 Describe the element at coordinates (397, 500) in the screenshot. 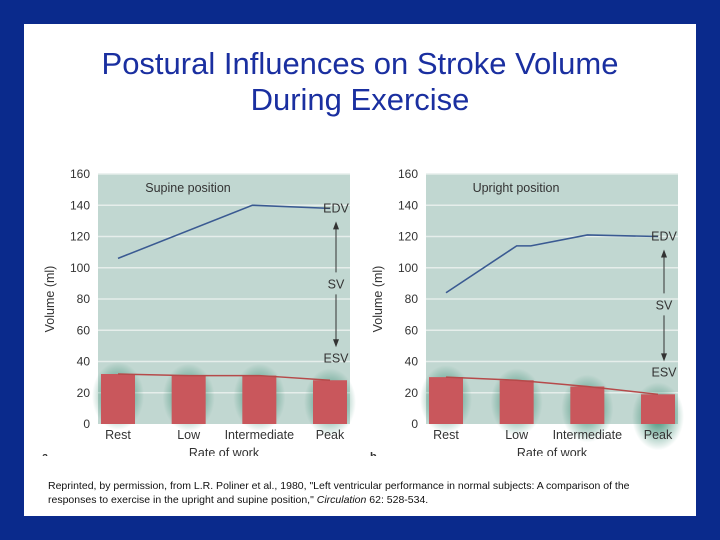

I see `credit-suffix: 62: 528-534.` at that location.